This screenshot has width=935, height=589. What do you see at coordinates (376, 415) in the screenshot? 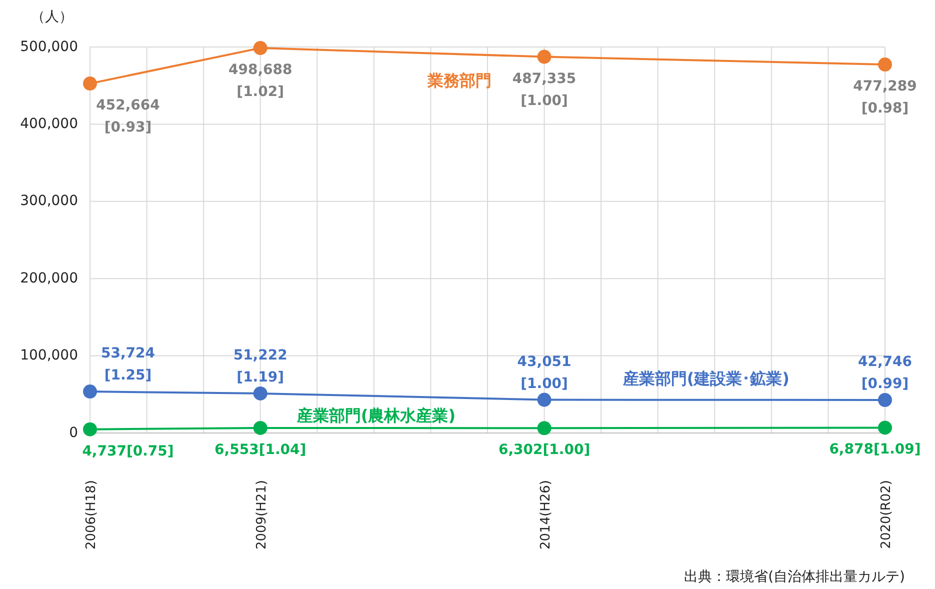
I see `series-label: 産業部門(農林水産業)` at bounding box center [376, 415].